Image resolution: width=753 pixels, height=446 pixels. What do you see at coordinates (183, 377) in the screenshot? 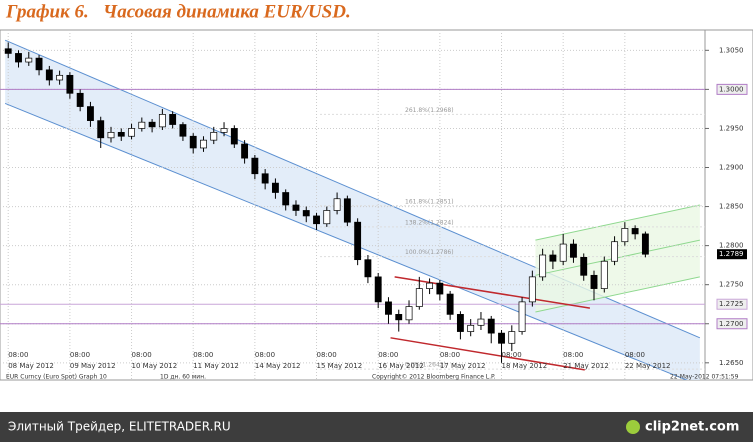
I see `footer-text: 1D дн. 60 мин.` at bounding box center [183, 377].